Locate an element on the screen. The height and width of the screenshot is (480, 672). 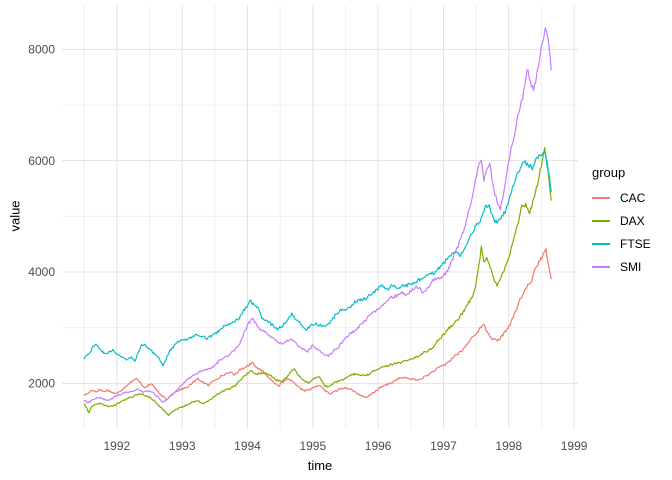
y-axis-title: value is located at coordinates (15, 216).